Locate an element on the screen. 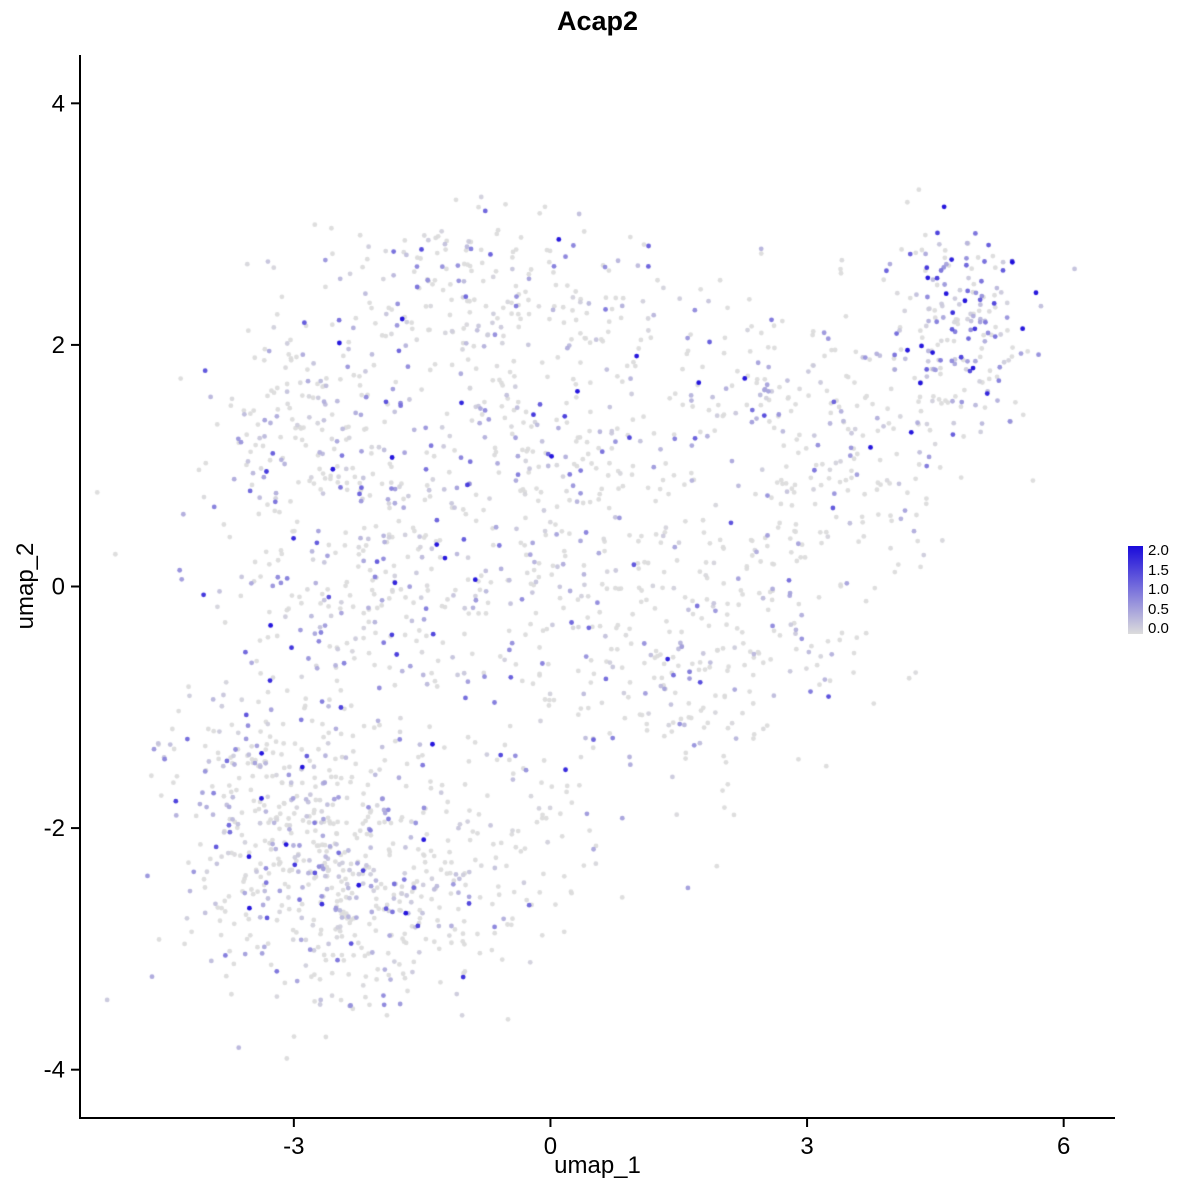  legend-label: 0.5 is located at coordinates (1158, 609).